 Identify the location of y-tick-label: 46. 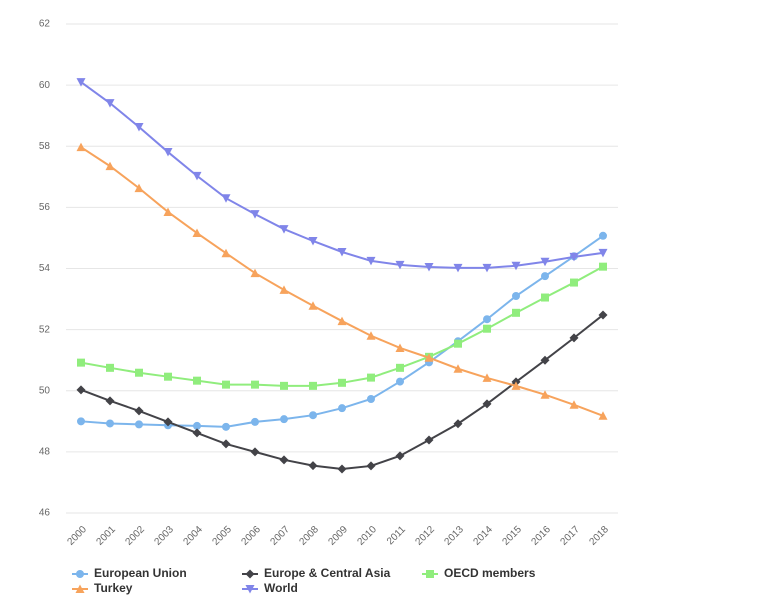
(45, 513).